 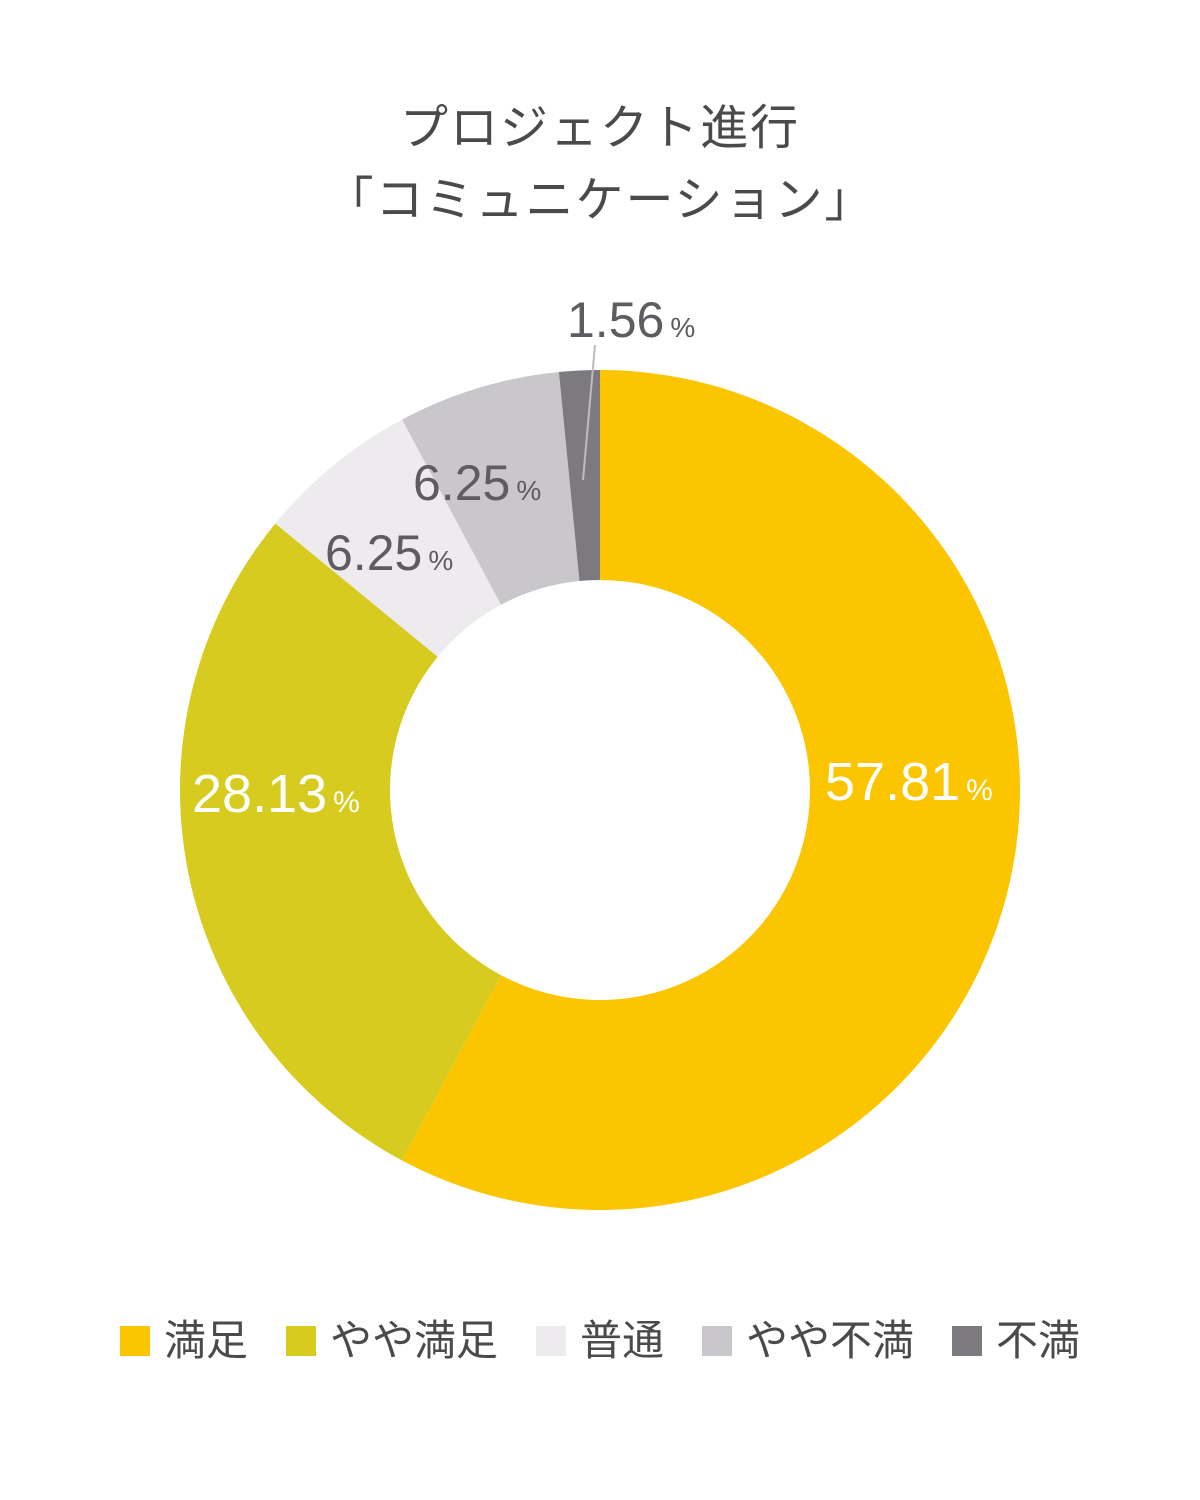 I want to click on legend-item-1: 満足, so click(x=183, y=1341).